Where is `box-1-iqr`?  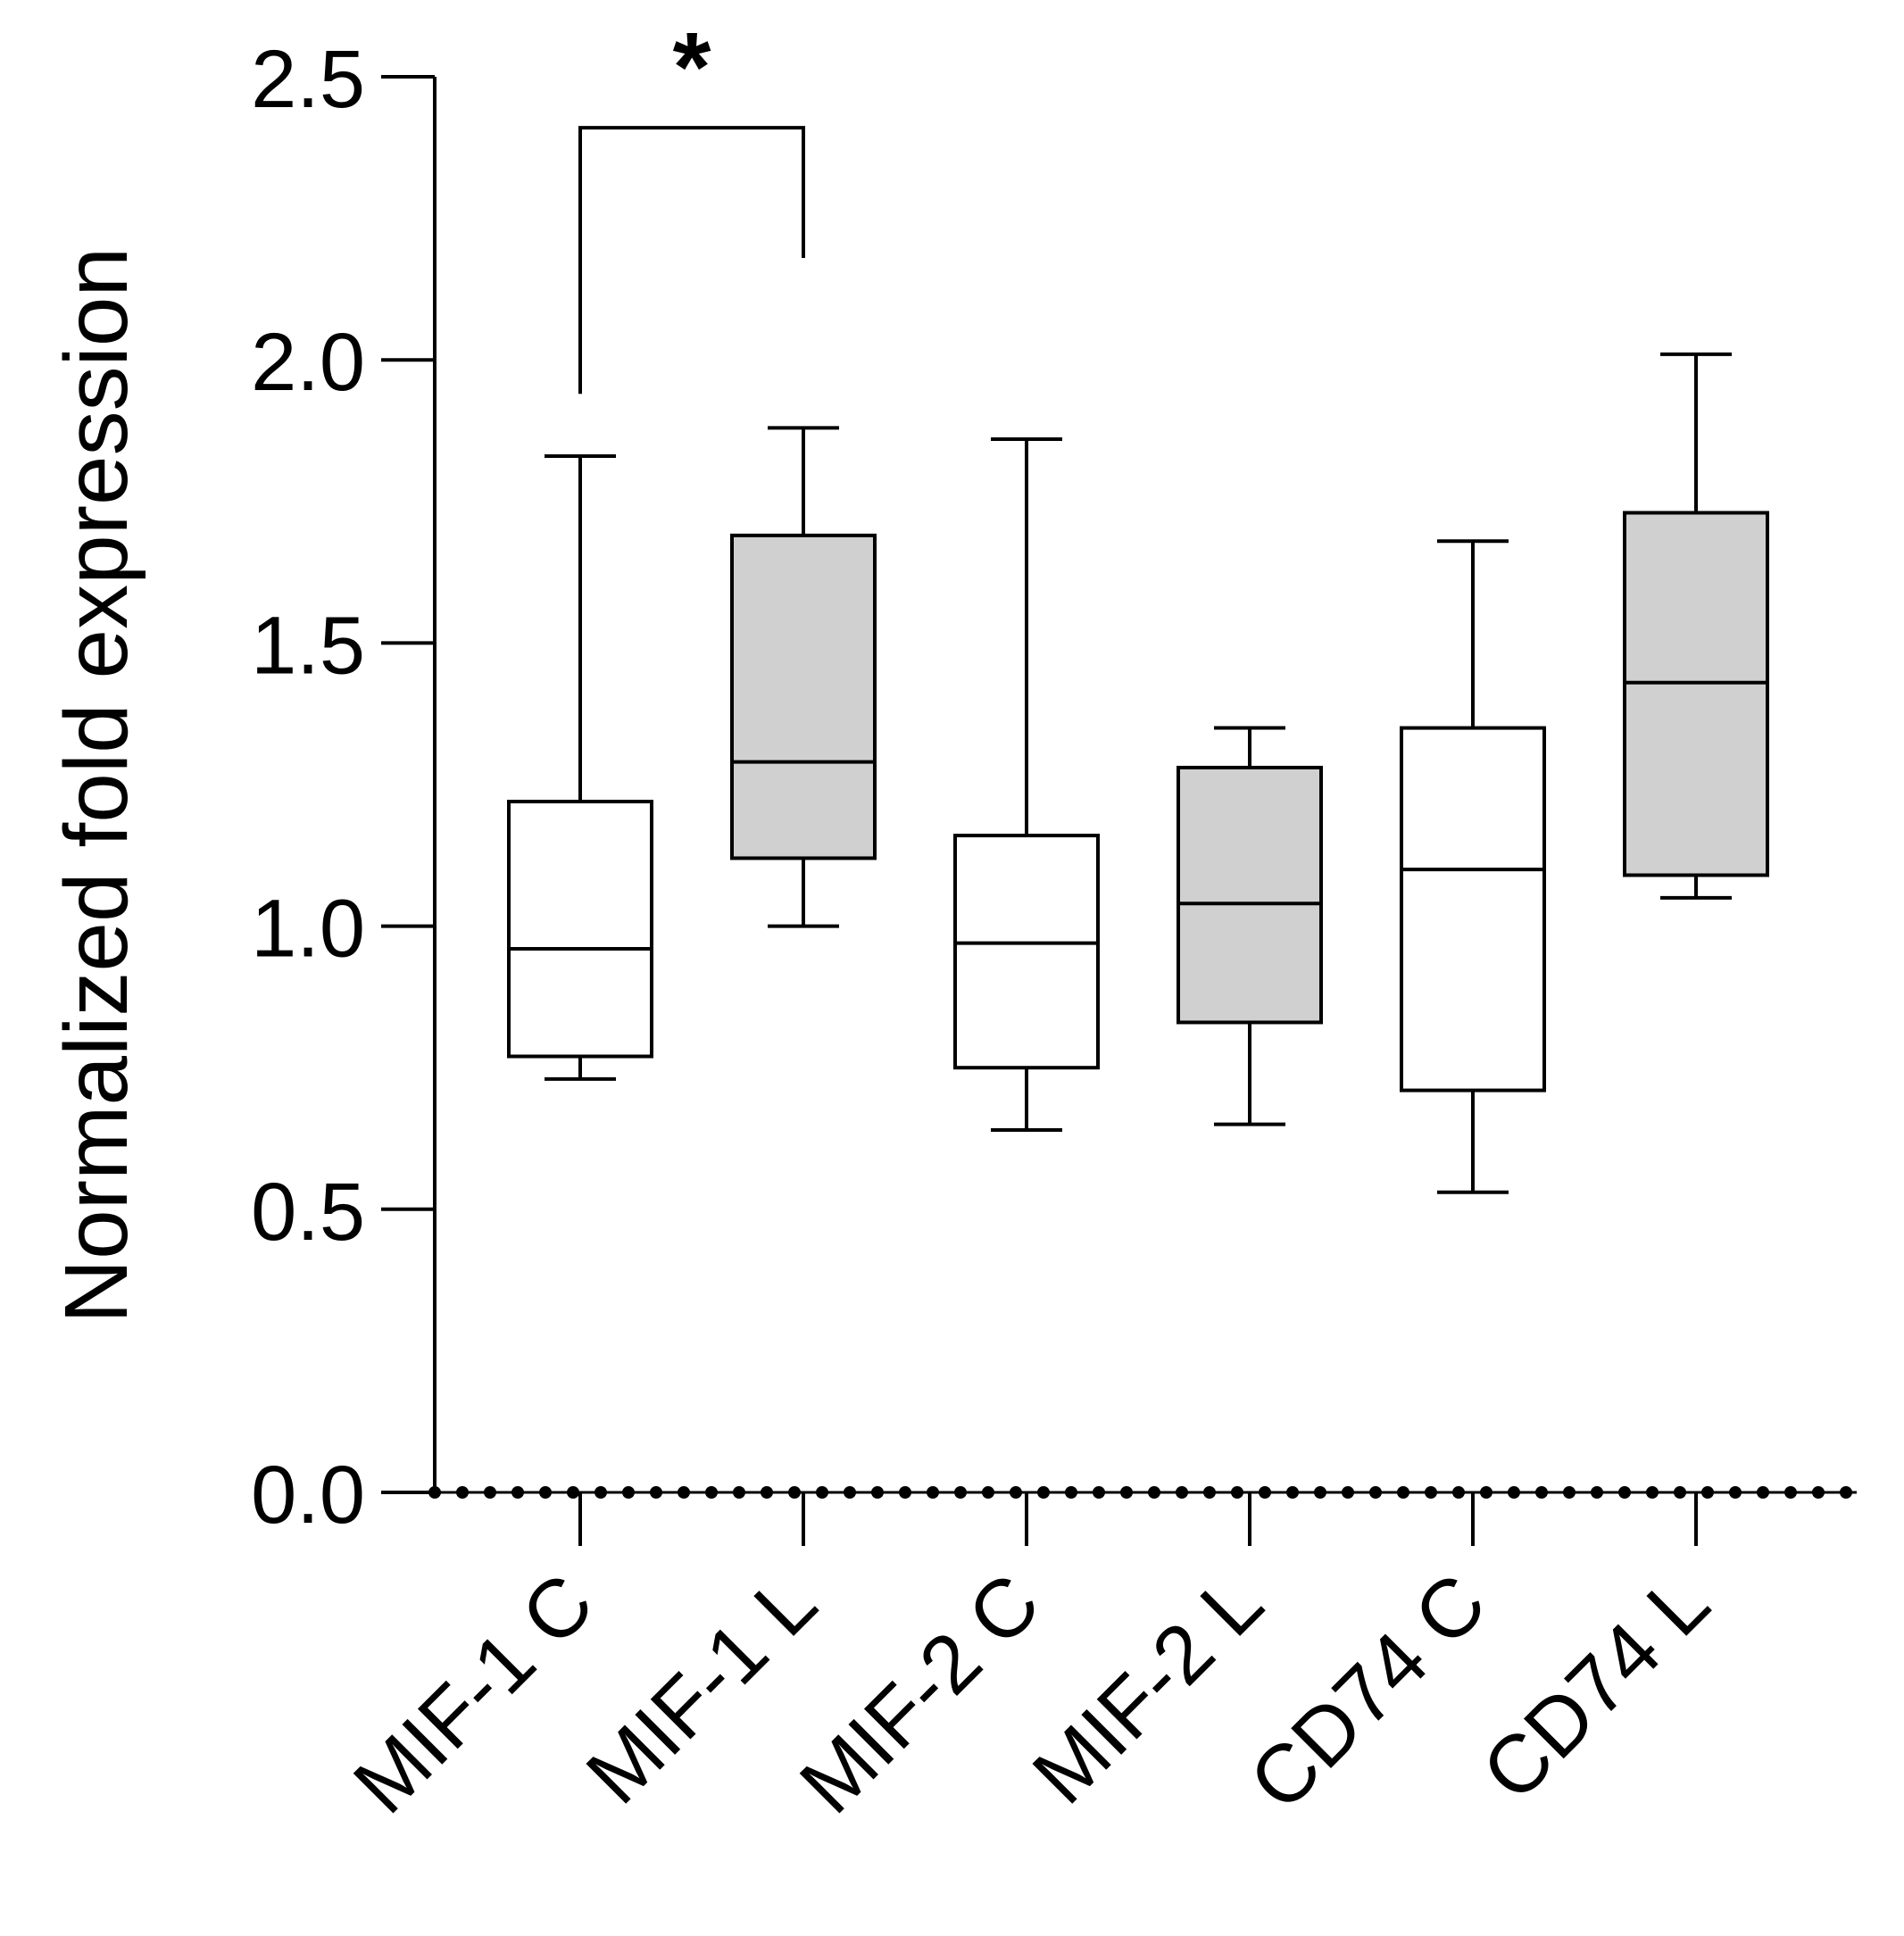 box-1-iqr is located at coordinates (803, 697).